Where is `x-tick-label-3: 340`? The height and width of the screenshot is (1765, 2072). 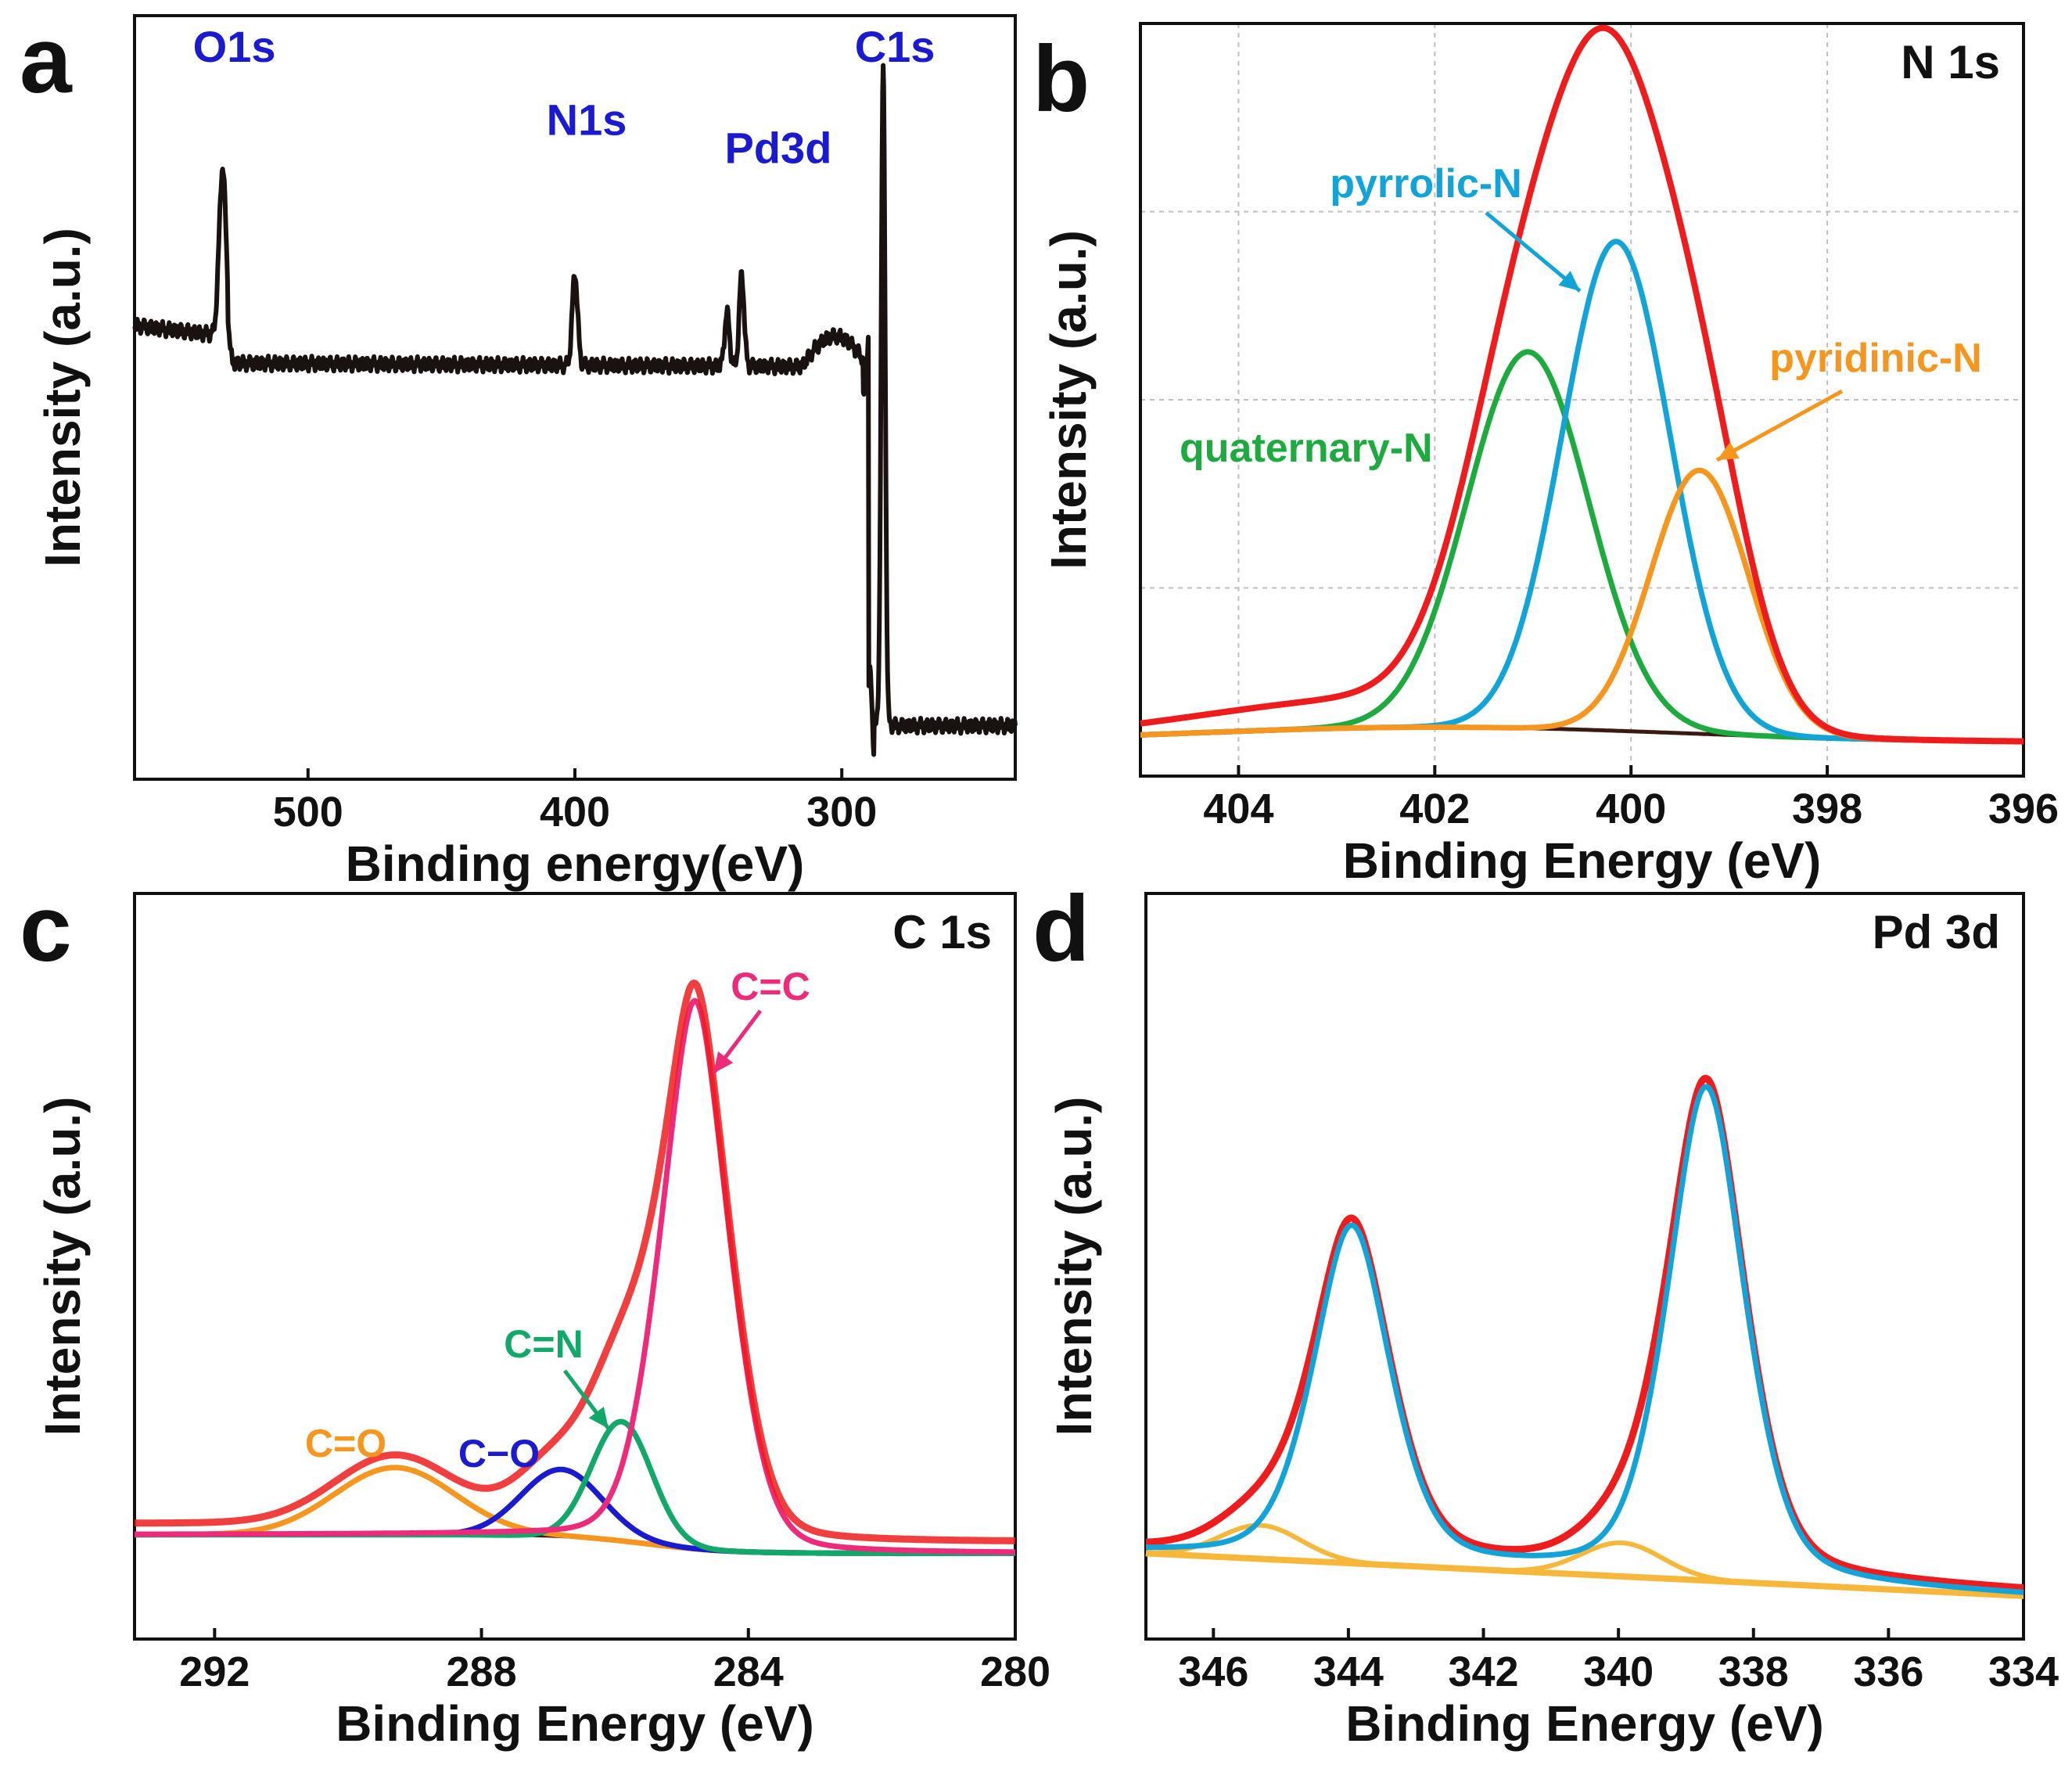 x-tick-label-3: 340 is located at coordinates (1619, 1672).